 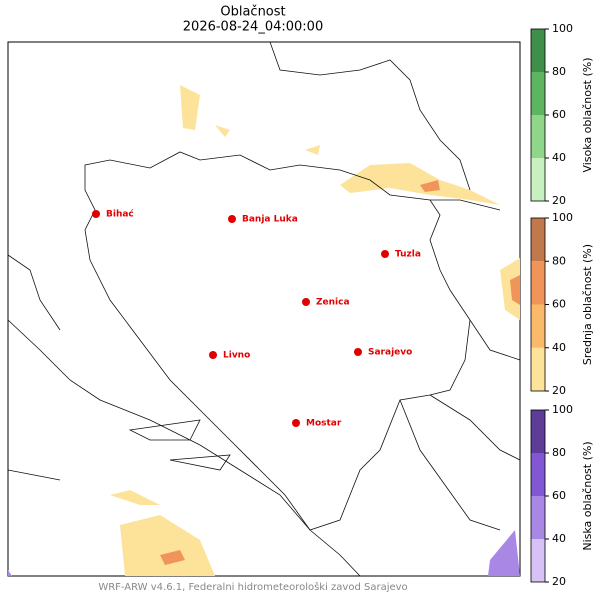 I want to click on subtitle: 2026-08-24_04:00:00, so click(x=253, y=27).